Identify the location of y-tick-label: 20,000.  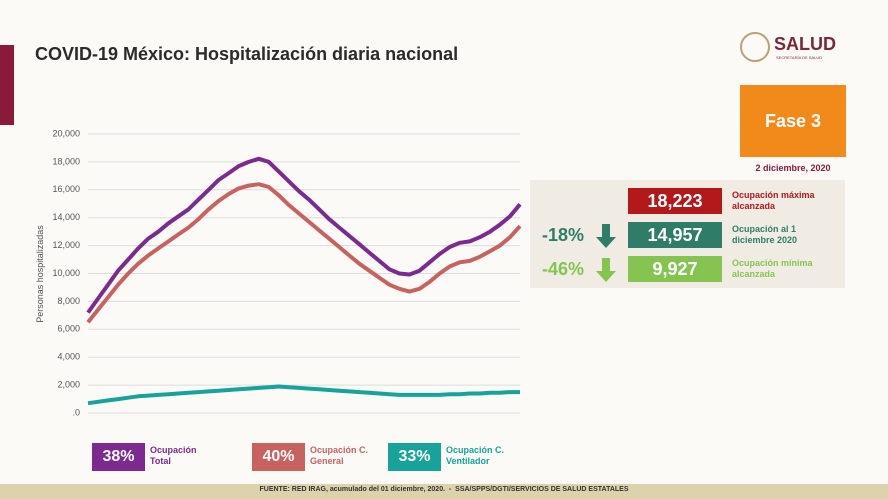
(66, 133).